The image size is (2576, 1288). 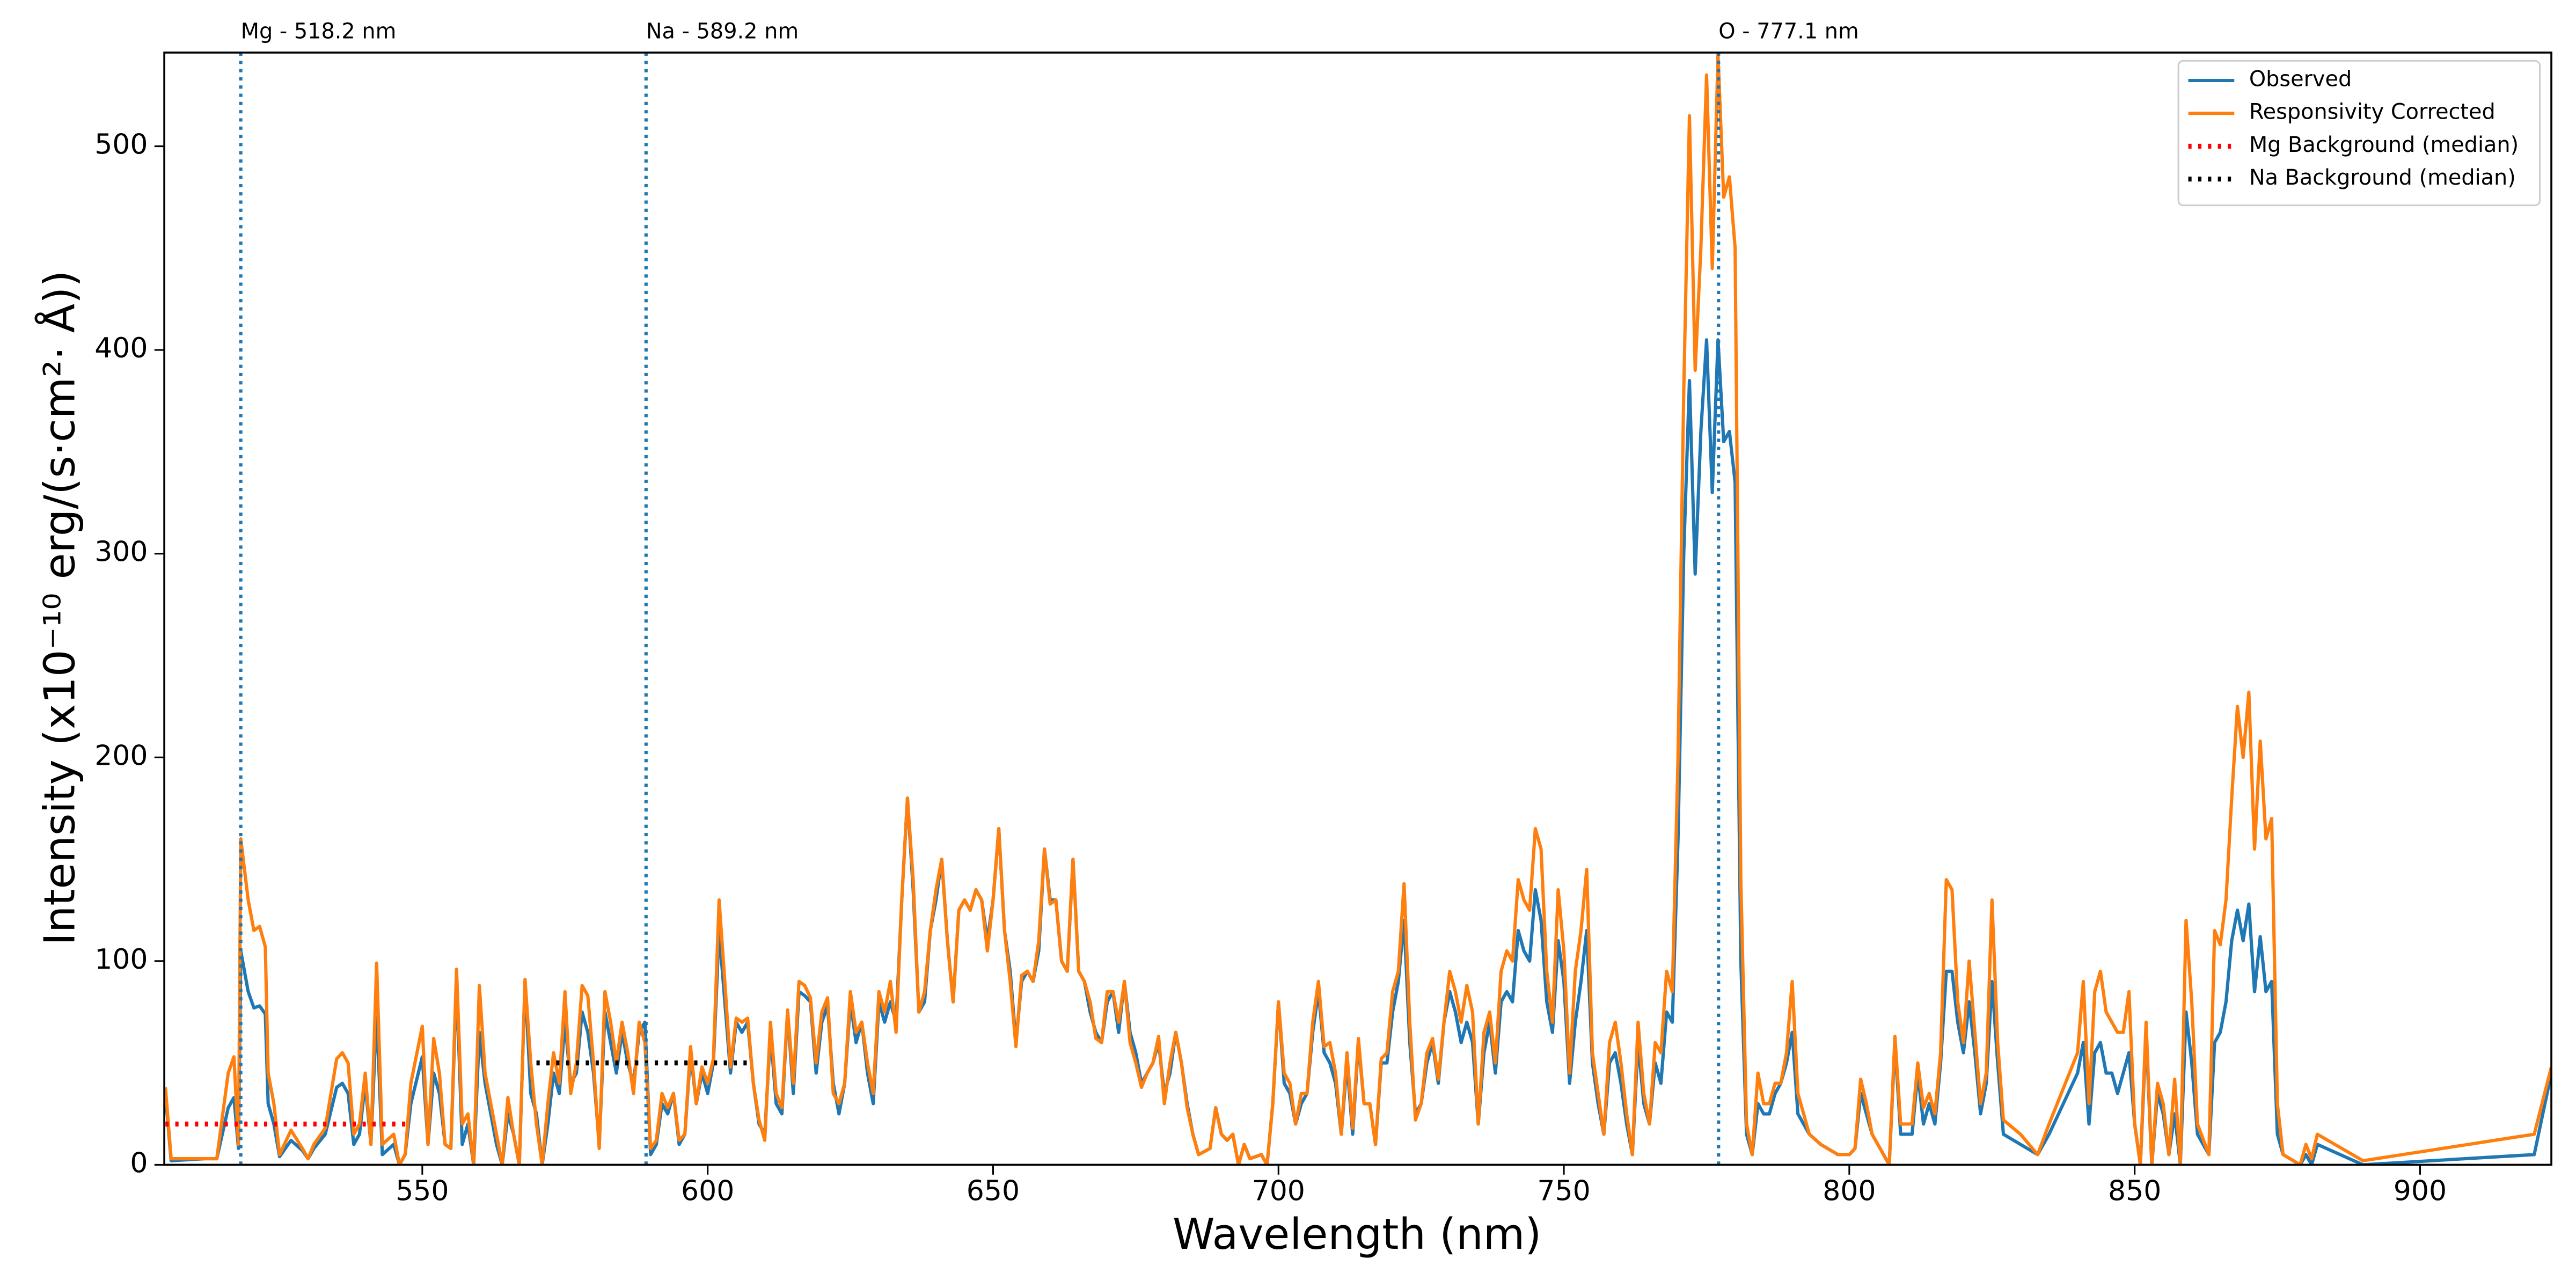 What do you see at coordinates (121, 959) in the screenshot?
I see `y-tick-label: 100` at bounding box center [121, 959].